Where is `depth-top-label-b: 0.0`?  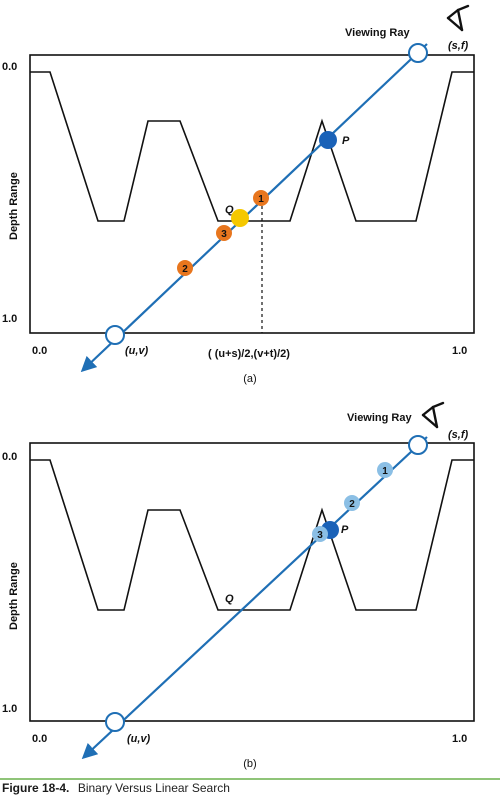
depth-top-label-b: 0.0 is located at coordinates (9, 457).